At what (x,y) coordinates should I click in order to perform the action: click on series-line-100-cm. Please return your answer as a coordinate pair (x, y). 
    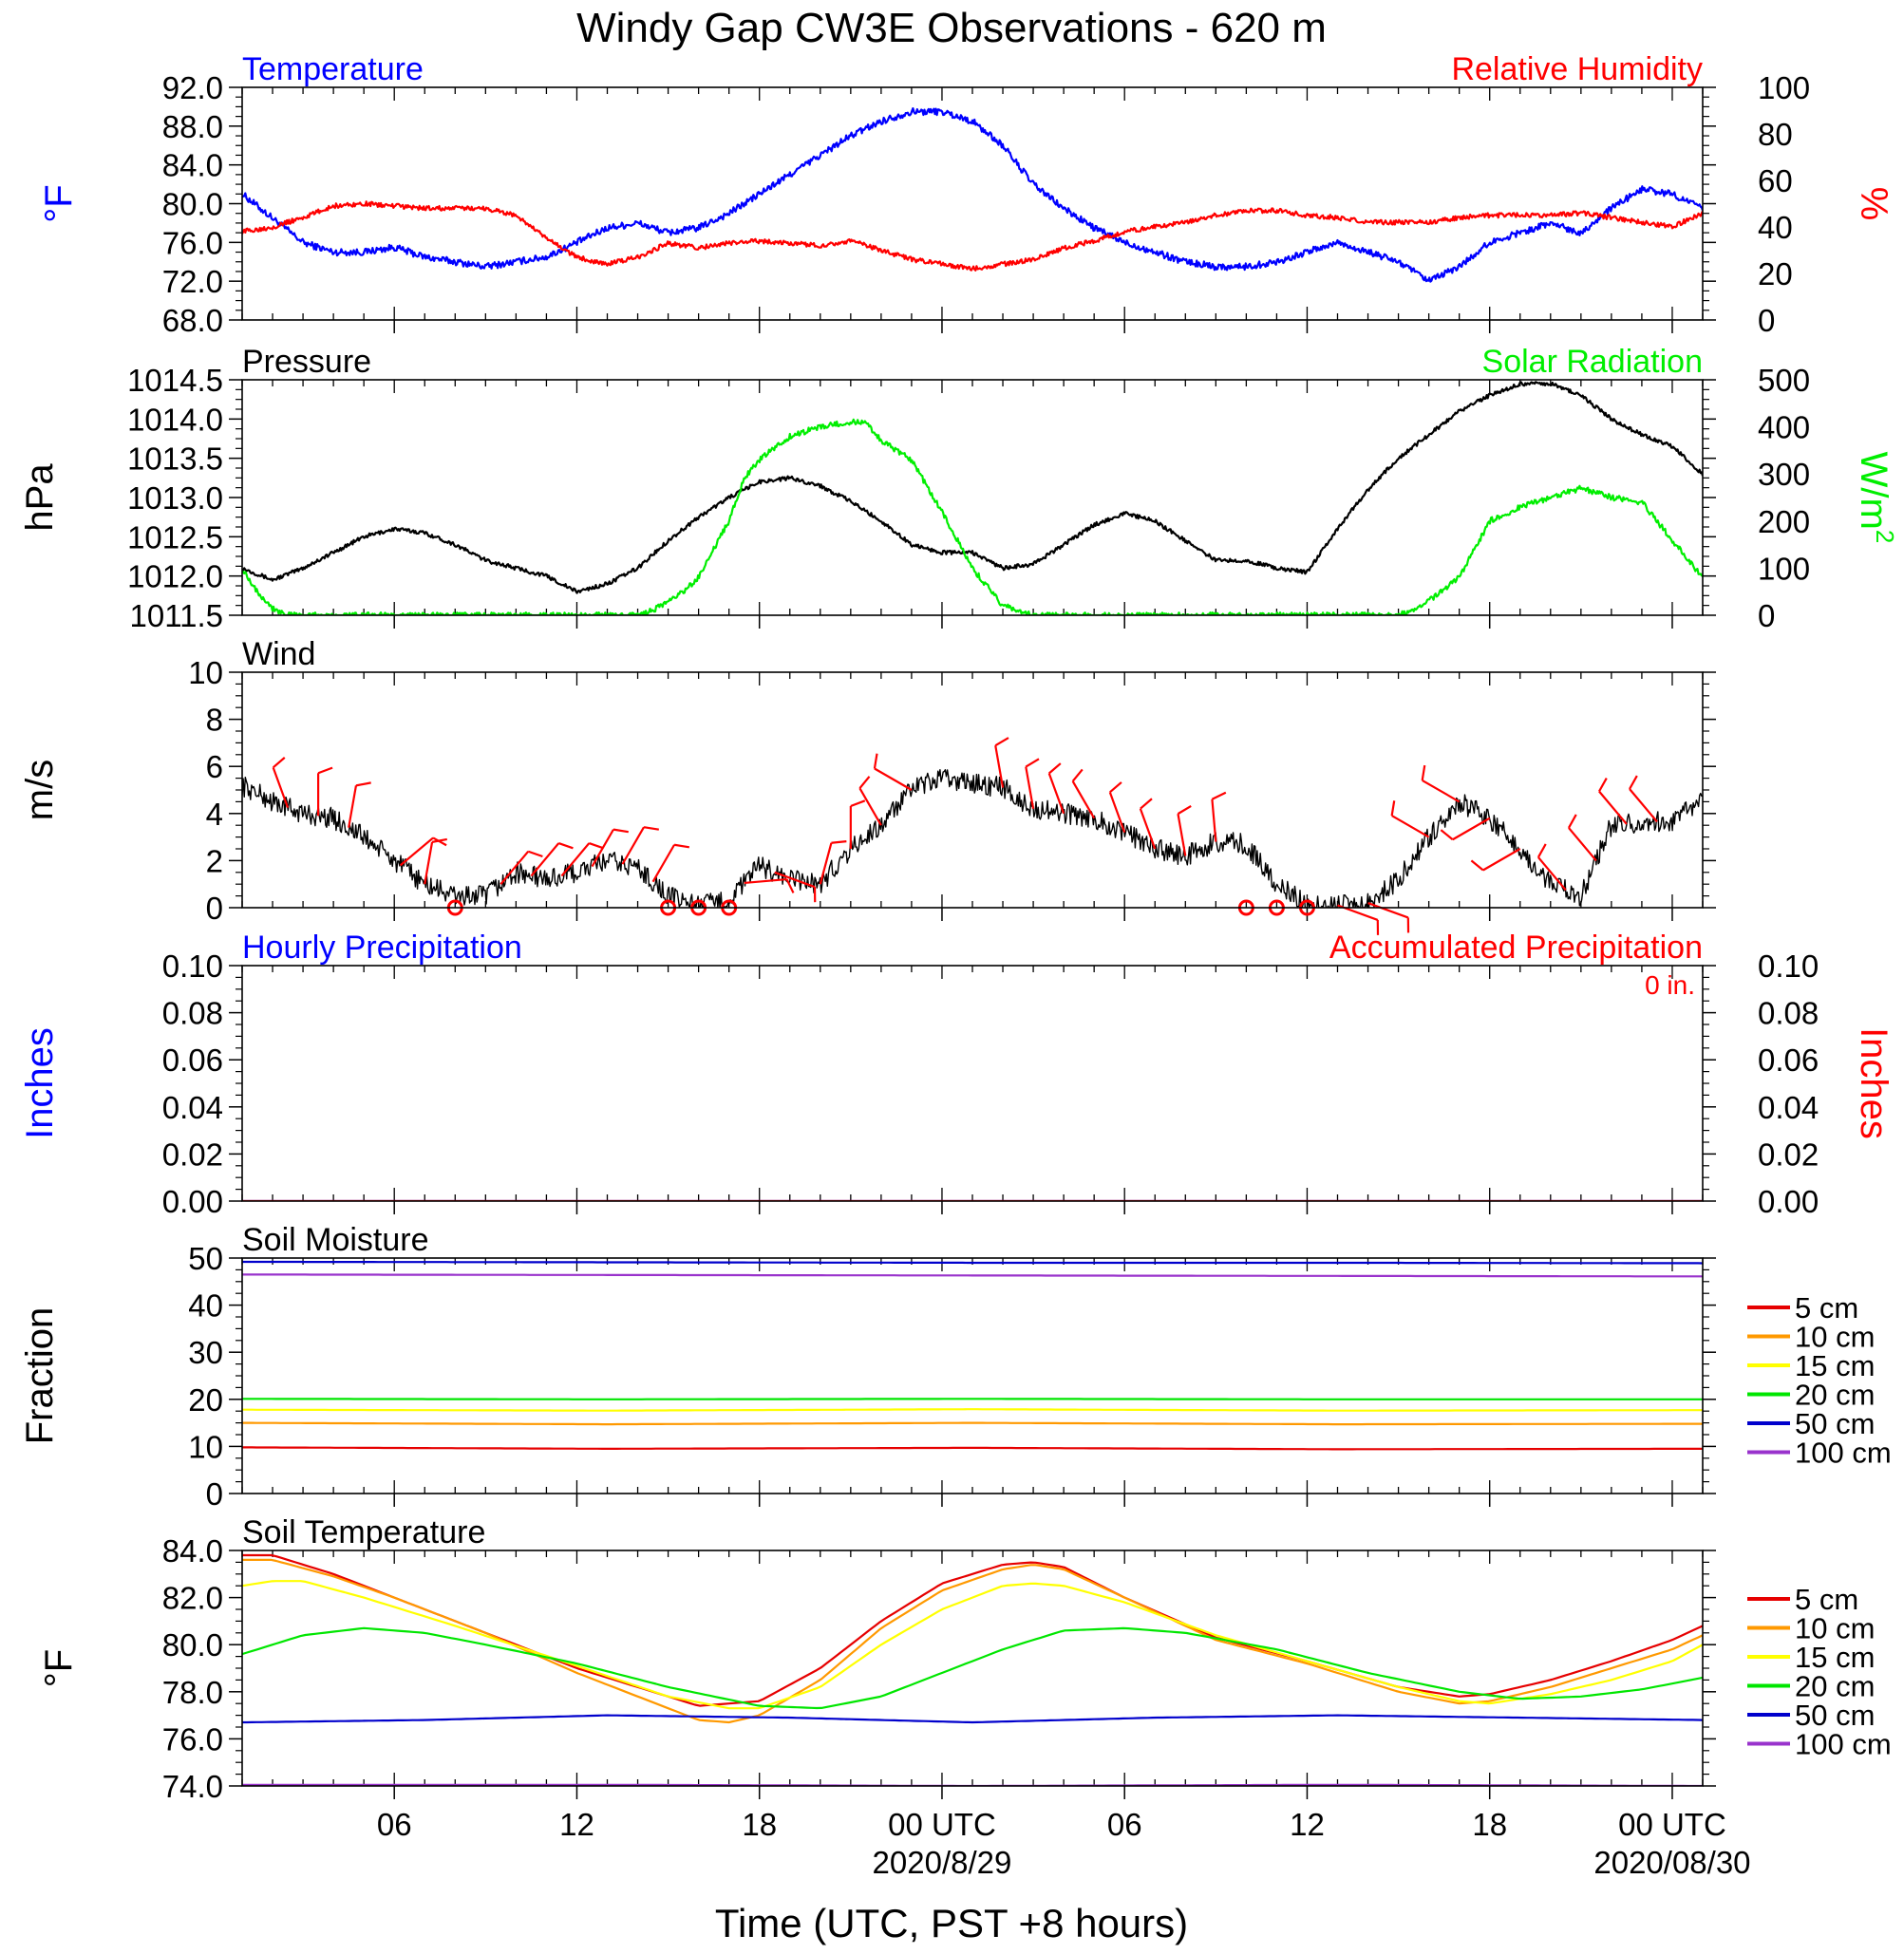
    Looking at the image, I should click on (973, 1784).